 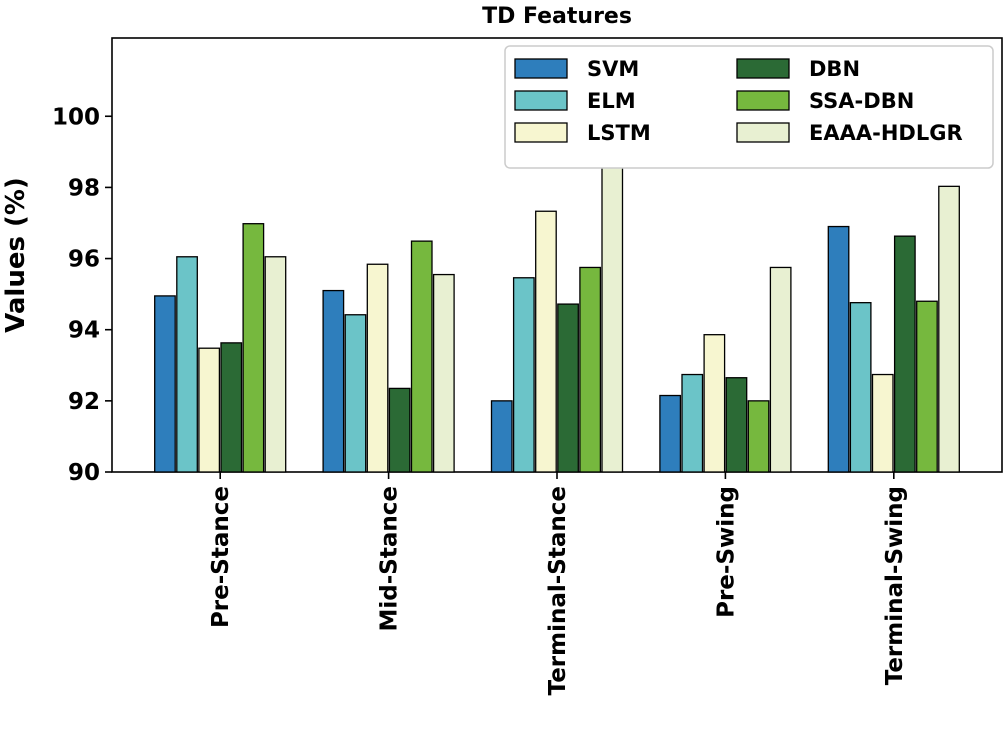 I want to click on bar-ssa-dbn-pre-stance, so click(x=253, y=348).